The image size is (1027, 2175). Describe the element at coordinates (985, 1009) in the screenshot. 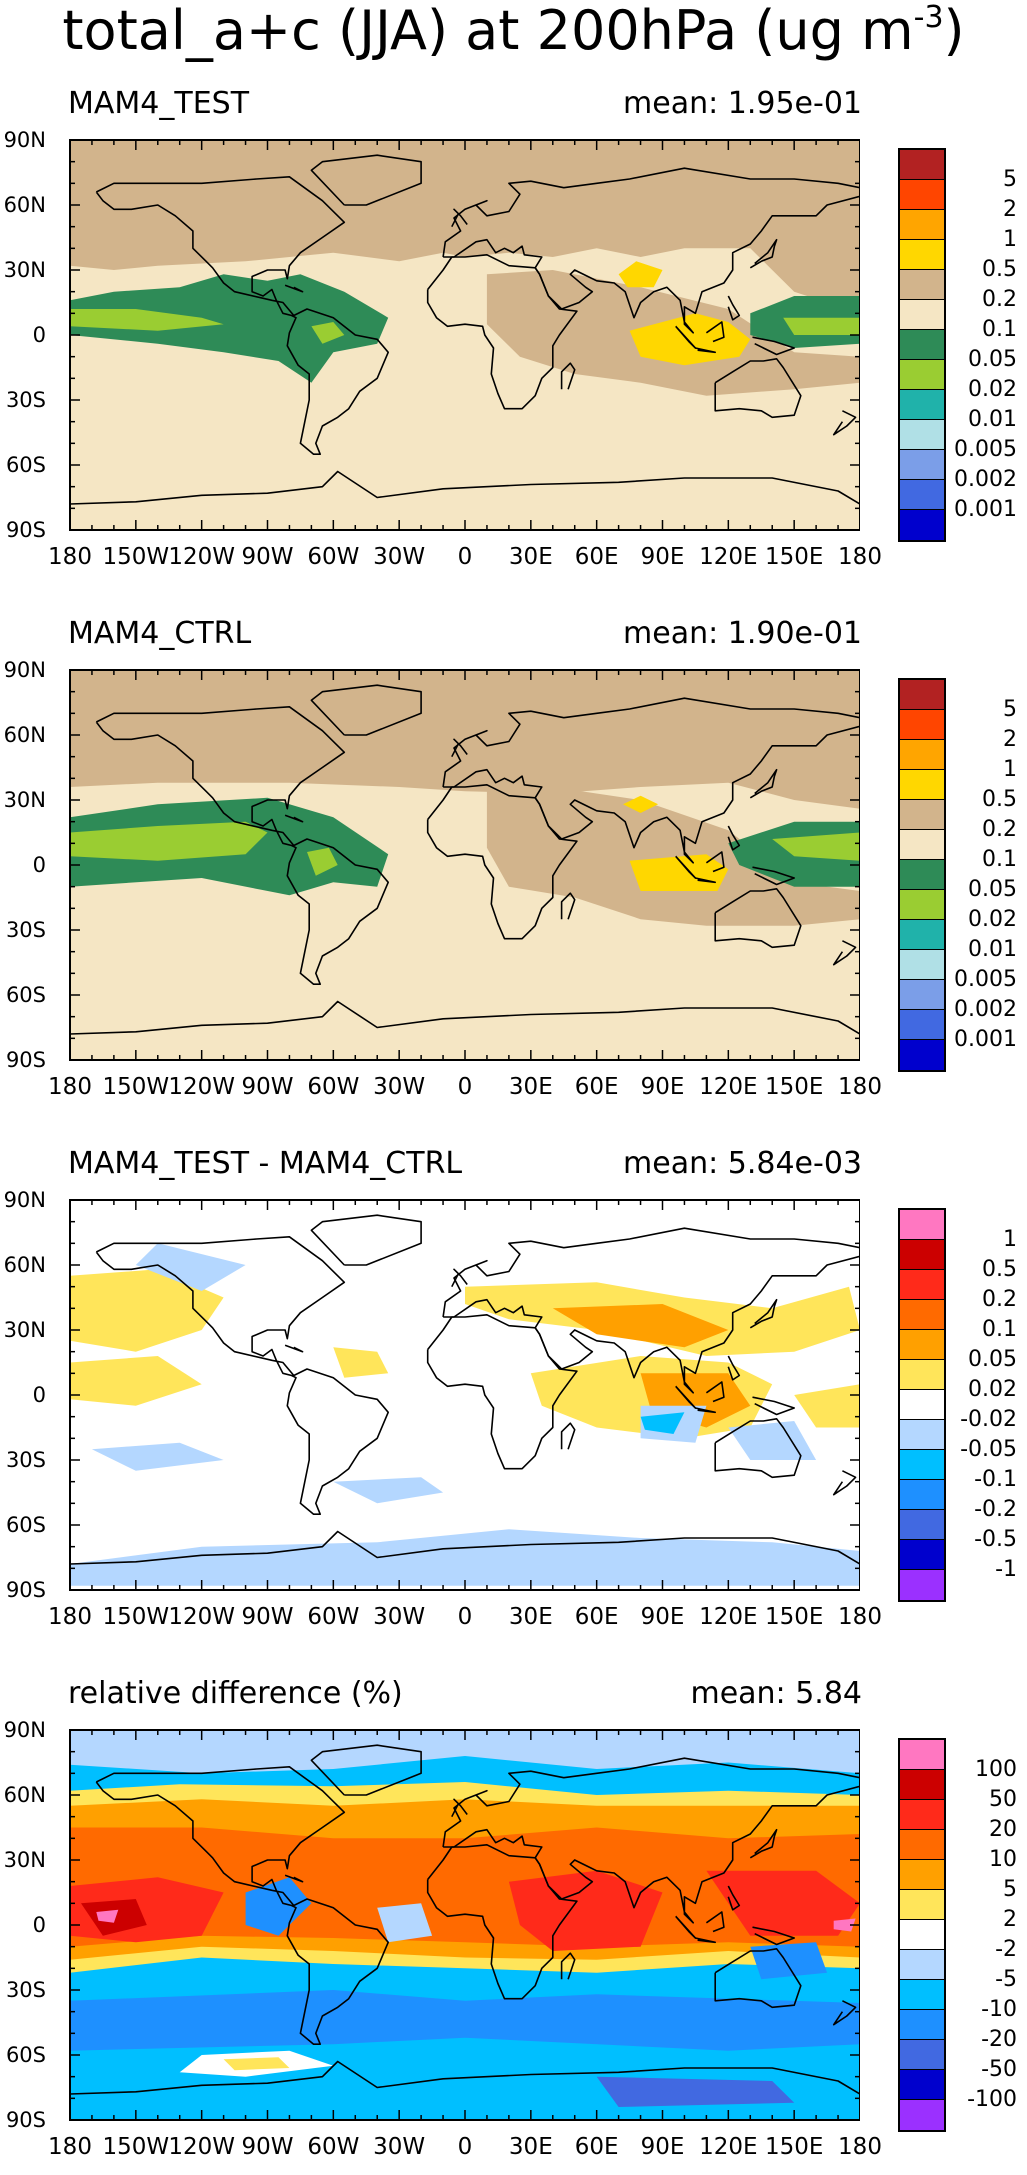

I see `colorbar-label: 0.002` at that location.